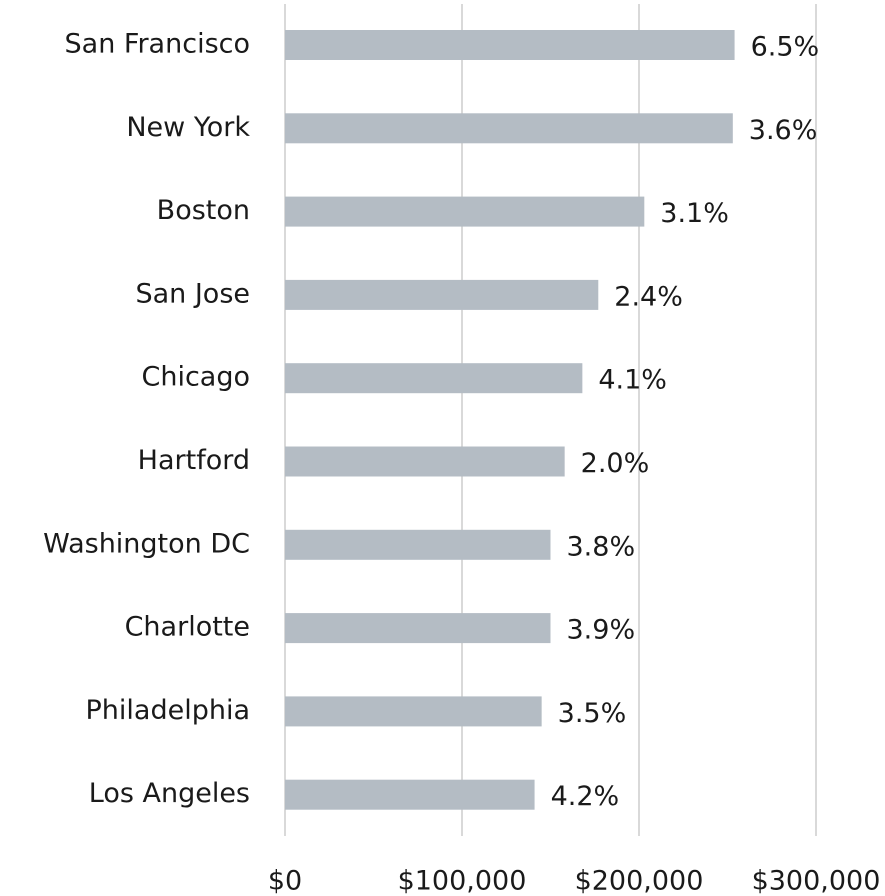 This screenshot has width=885, height=896. What do you see at coordinates (157, 44) in the screenshot?
I see `y-tick-label: San Francisco` at bounding box center [157, 44].